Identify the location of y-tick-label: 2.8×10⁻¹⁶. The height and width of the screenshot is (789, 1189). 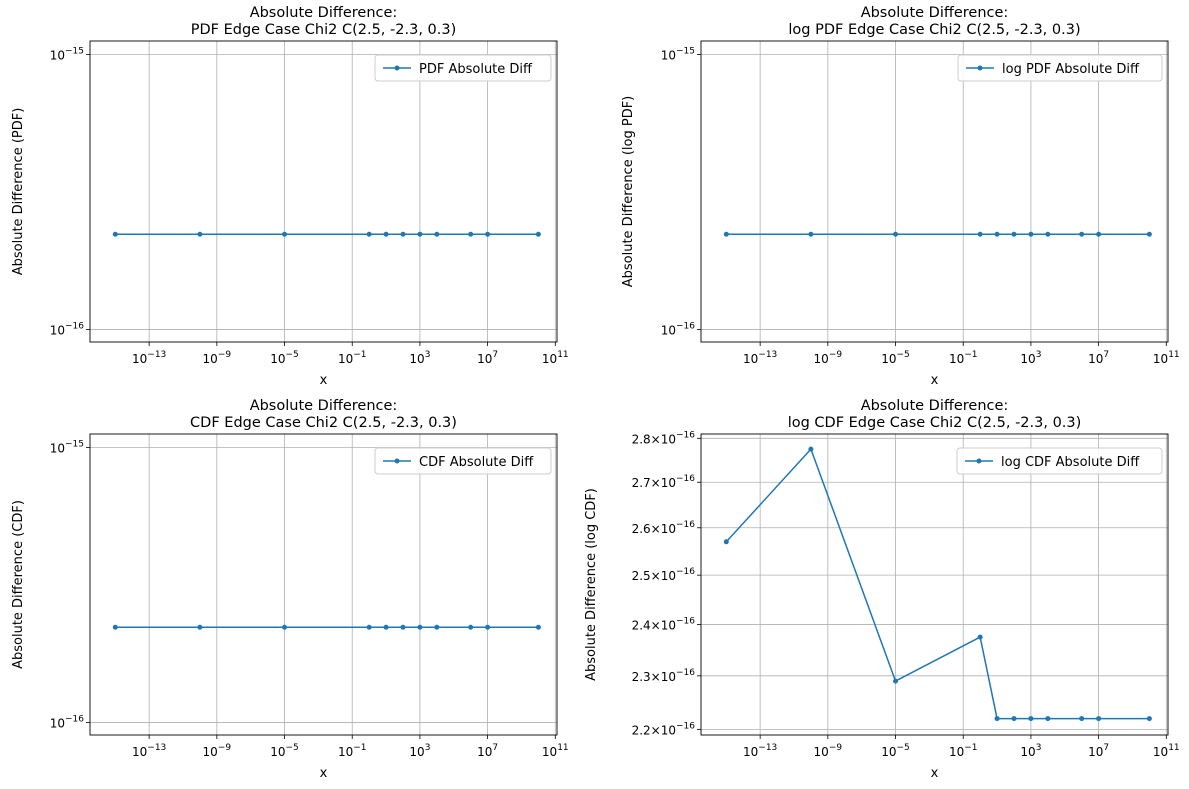
(664, 438).